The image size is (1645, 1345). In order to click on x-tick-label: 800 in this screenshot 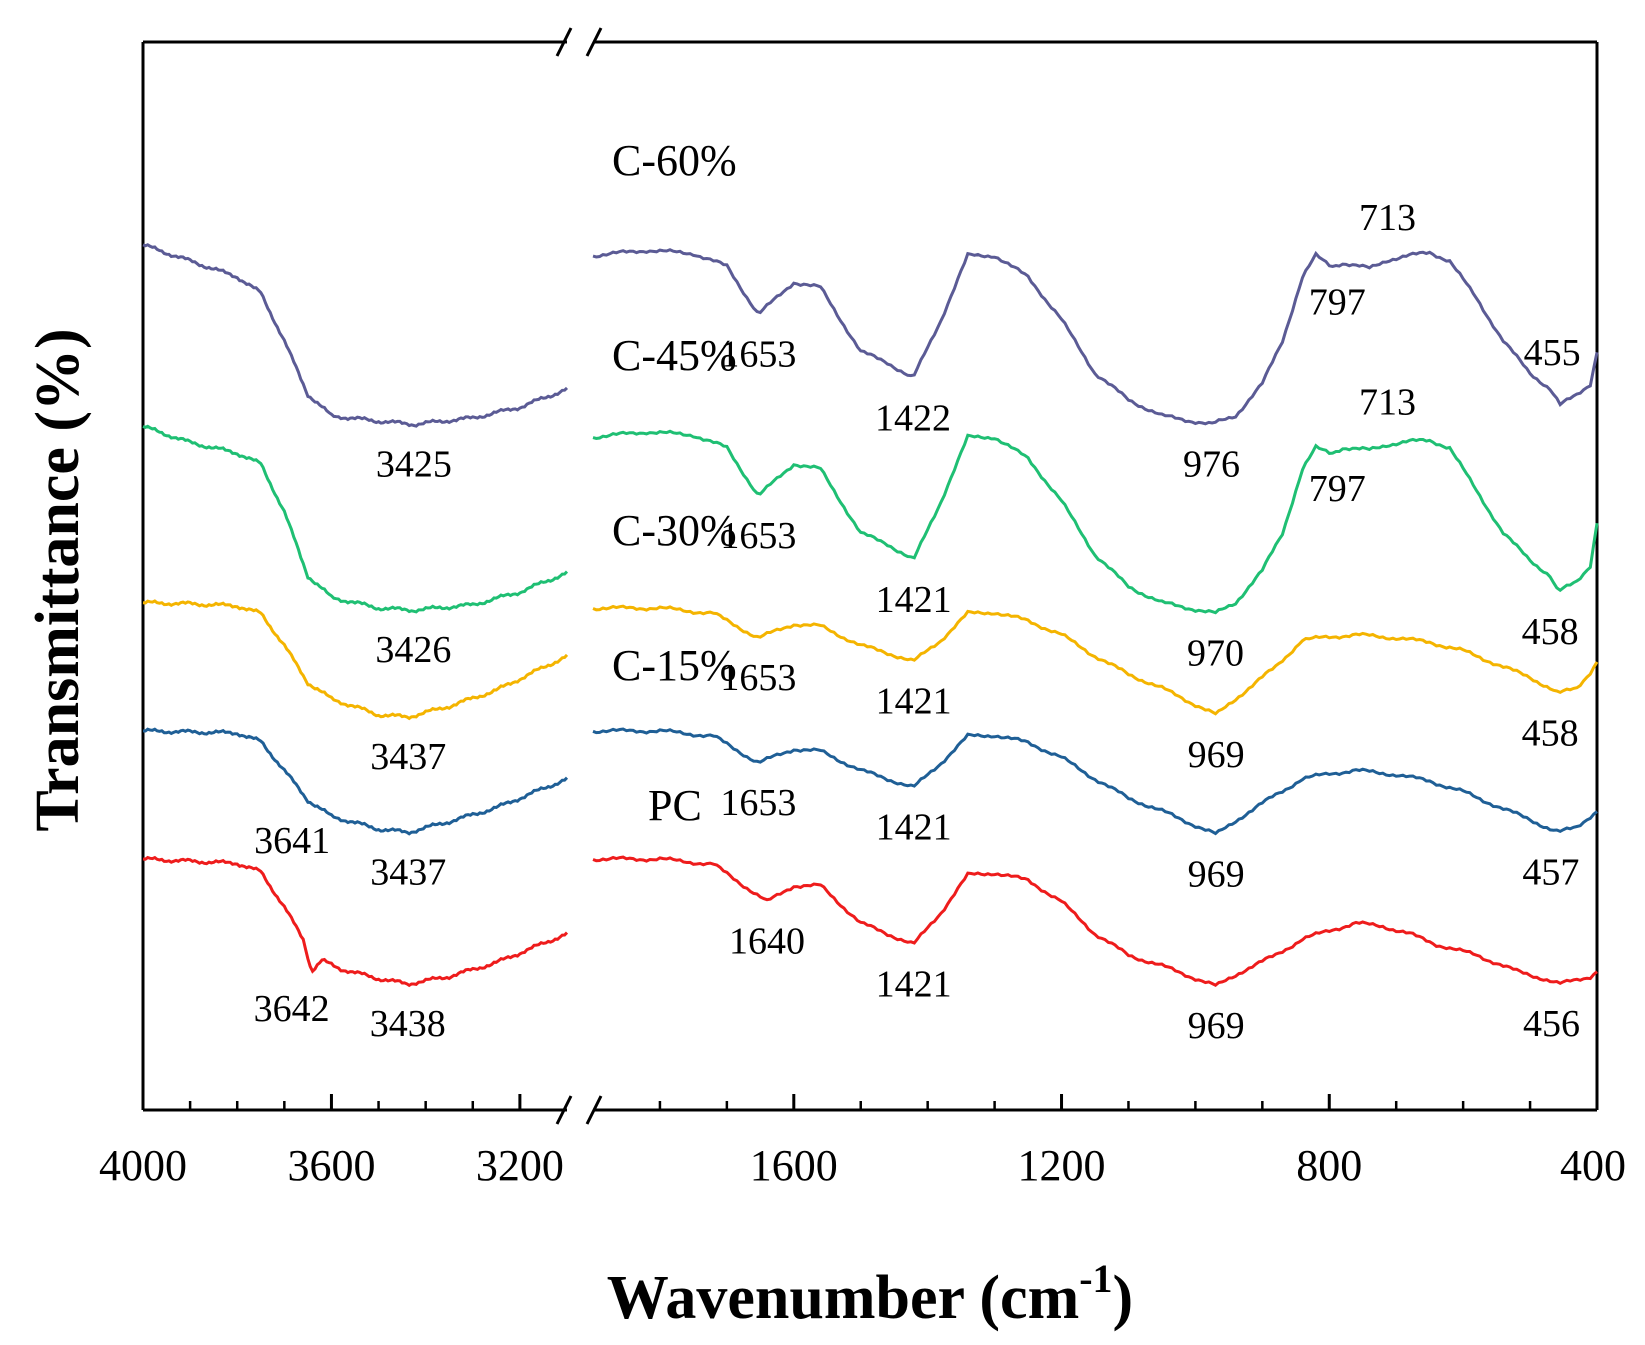, I will do `click(1329, 1165)`.